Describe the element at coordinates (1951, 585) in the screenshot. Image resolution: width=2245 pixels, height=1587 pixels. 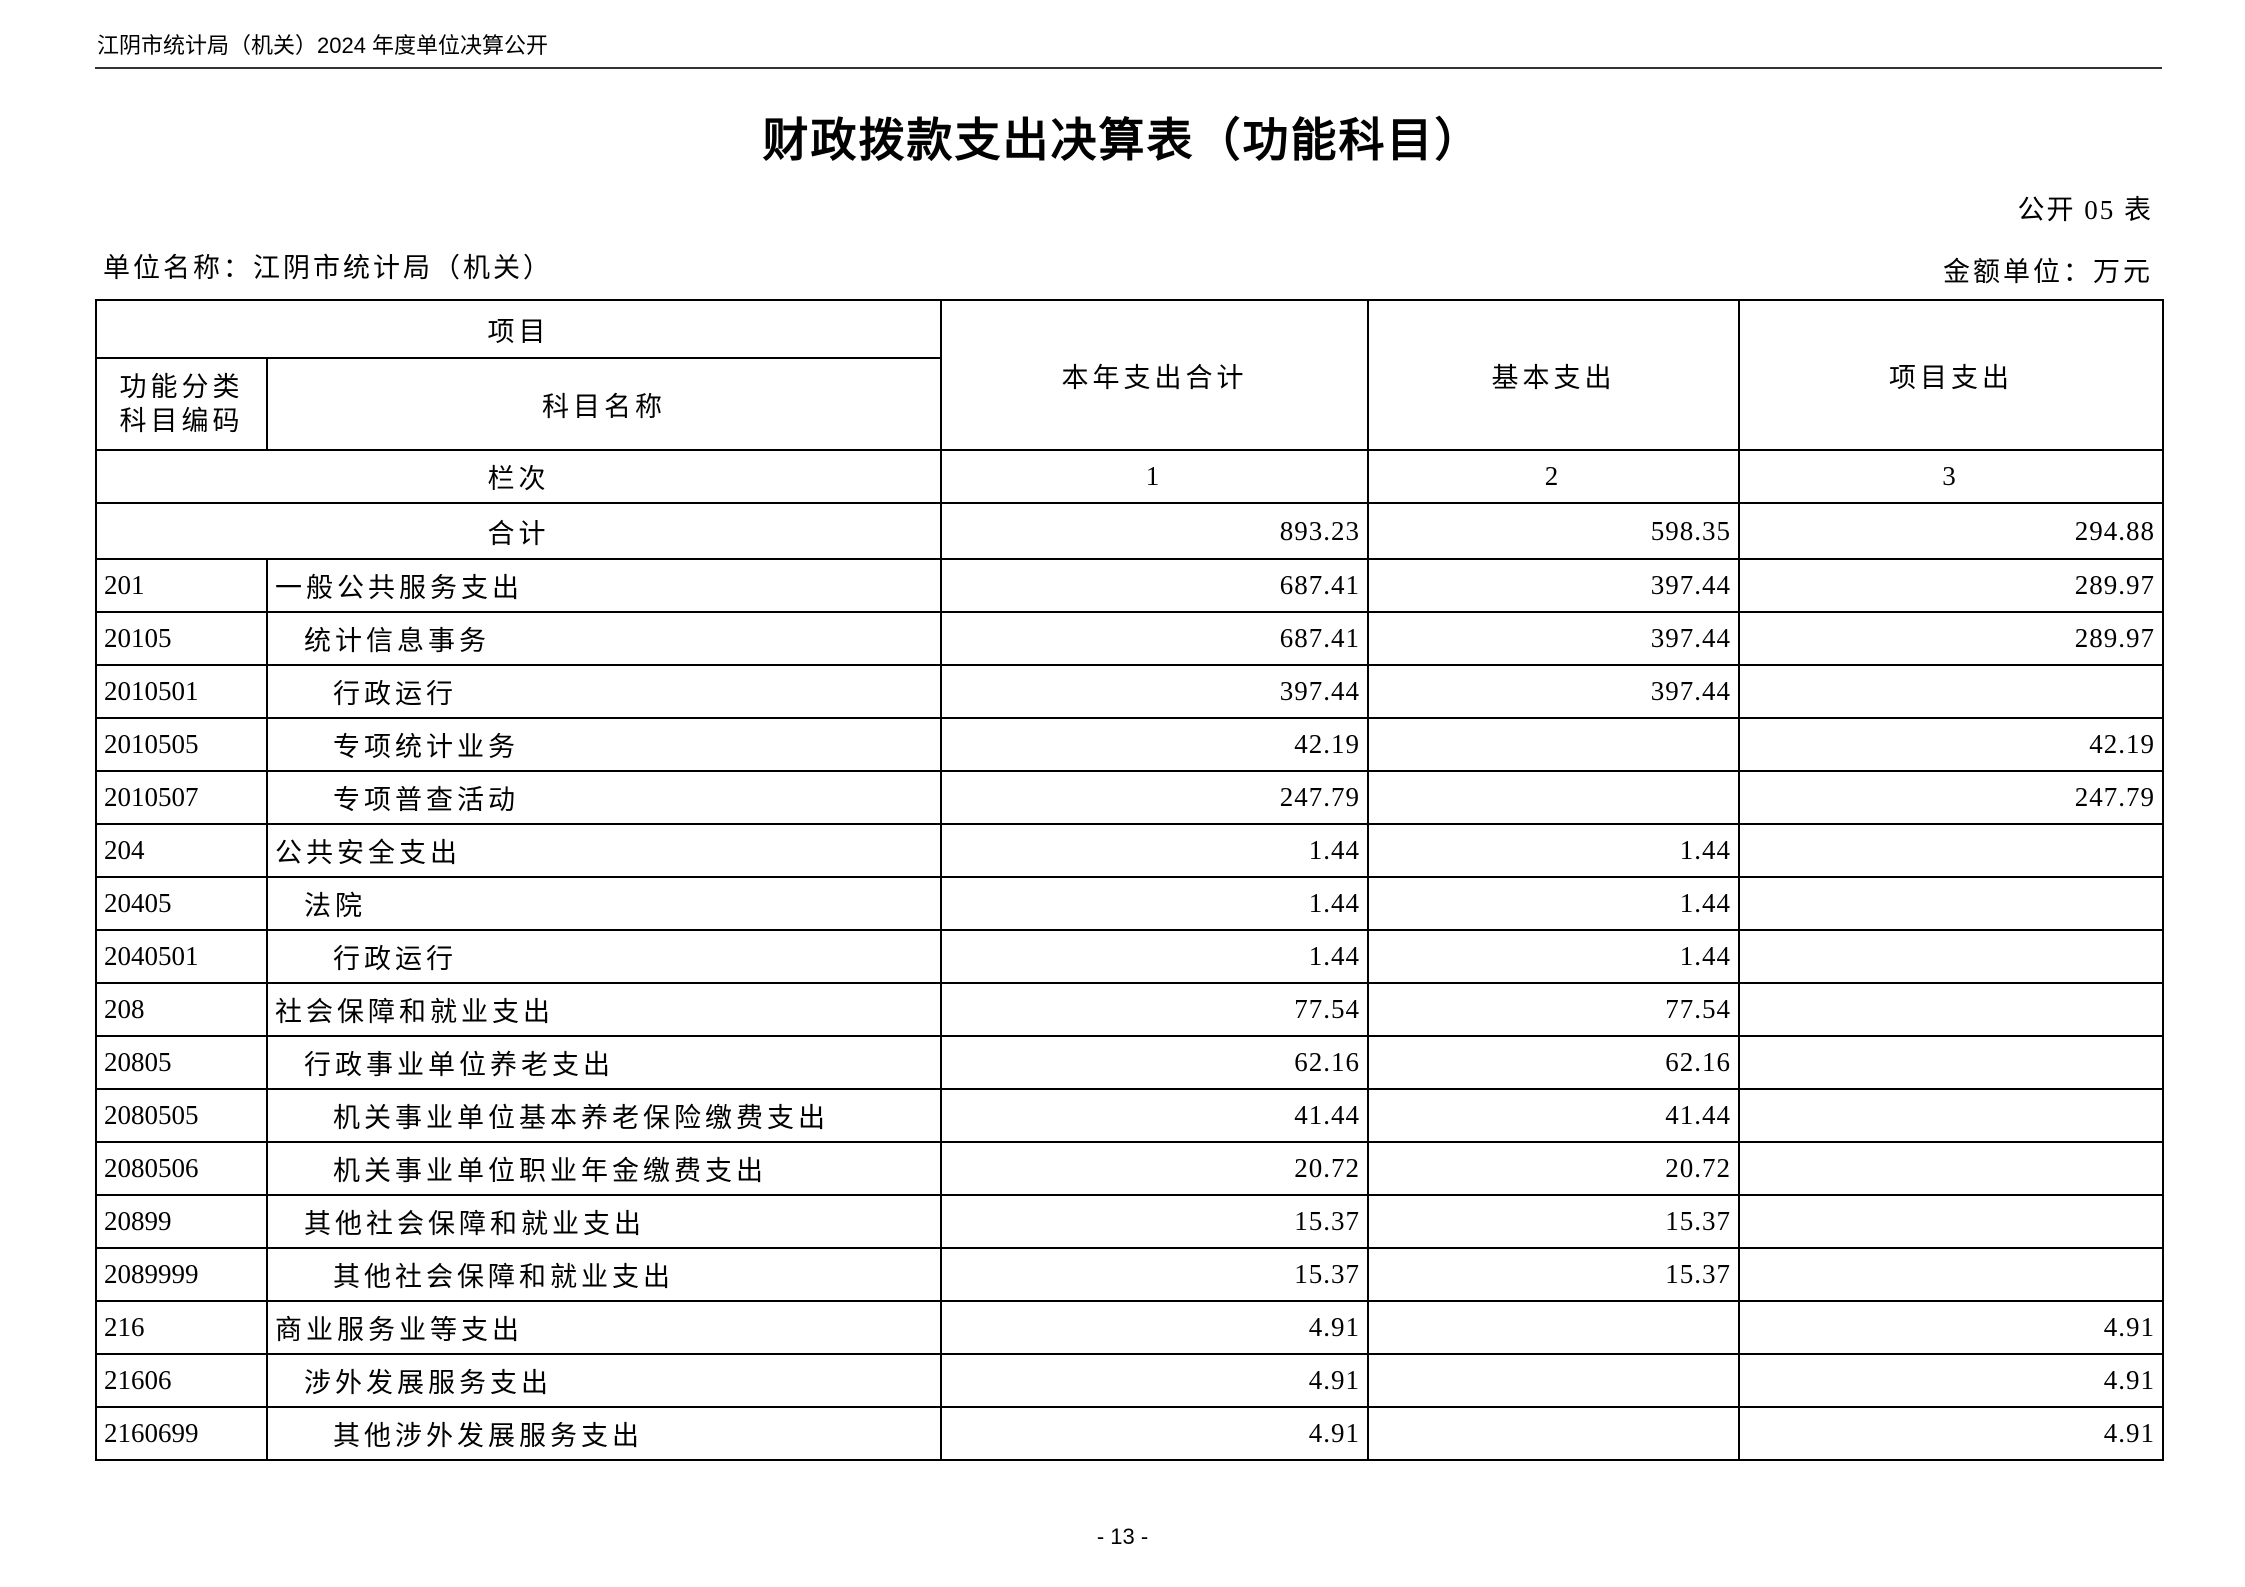
I see `row-project: 289.97` at that location.